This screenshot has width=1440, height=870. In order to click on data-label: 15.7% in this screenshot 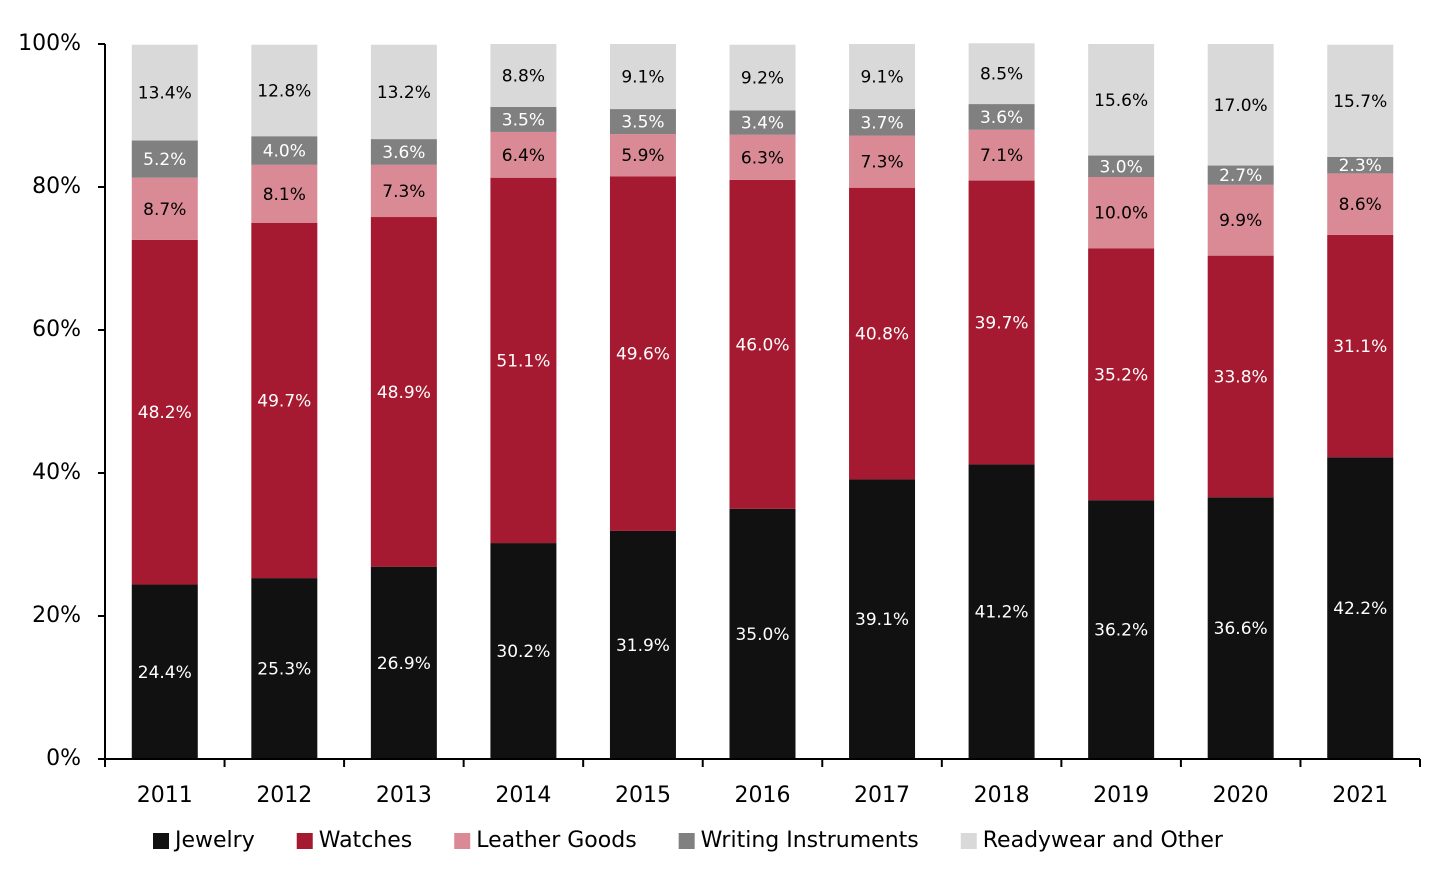, I will do `click(1360, 102)`.